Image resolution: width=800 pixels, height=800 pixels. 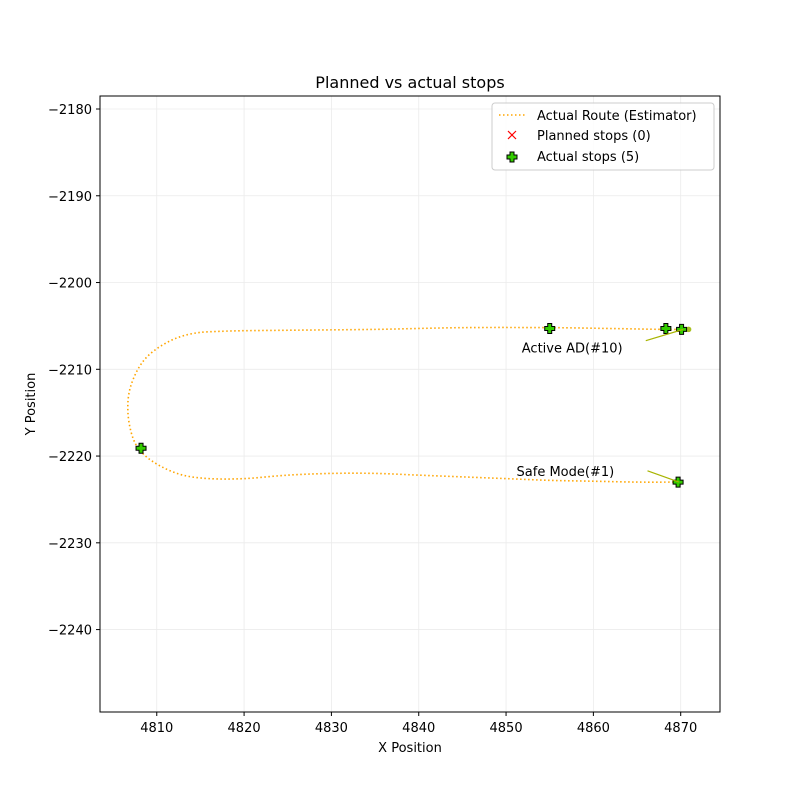 I want to click on legend-actual-swatch, so click(x=512, y=157).